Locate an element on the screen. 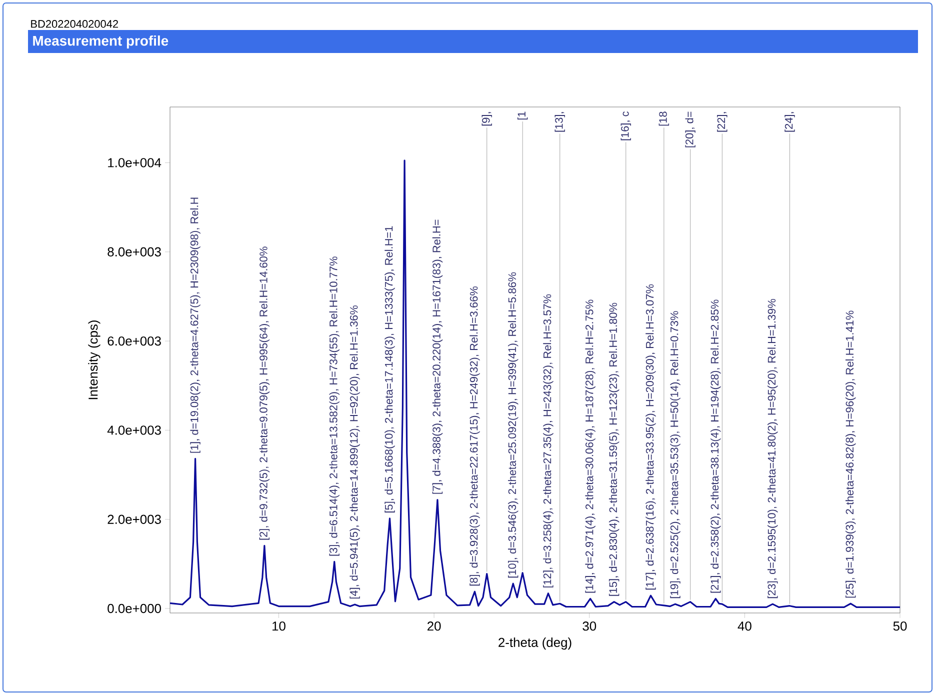 The image size is (935, 695). y-axis-title: Intensity (cps) is located at coordinates (94, 360).